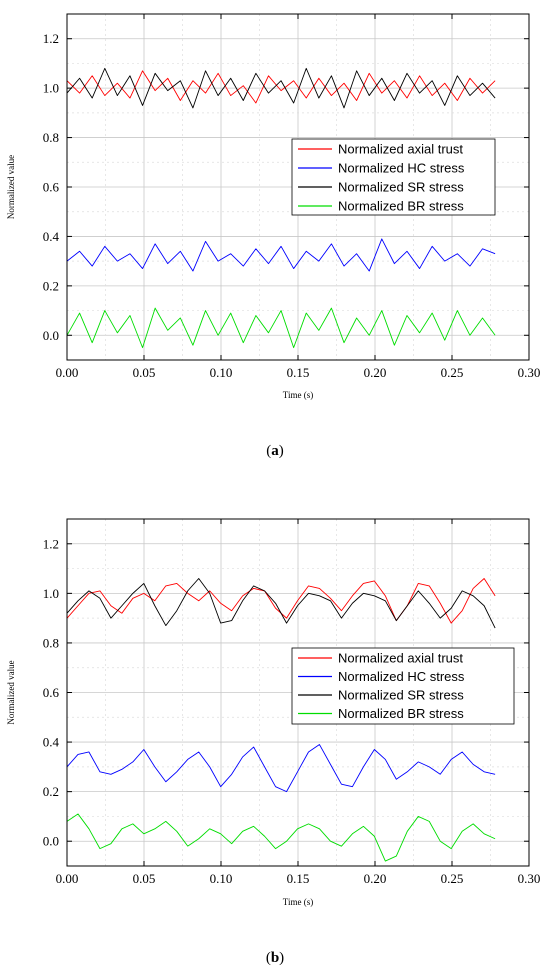  I want to click on panel-caption-b: (b), so click(275, 958).